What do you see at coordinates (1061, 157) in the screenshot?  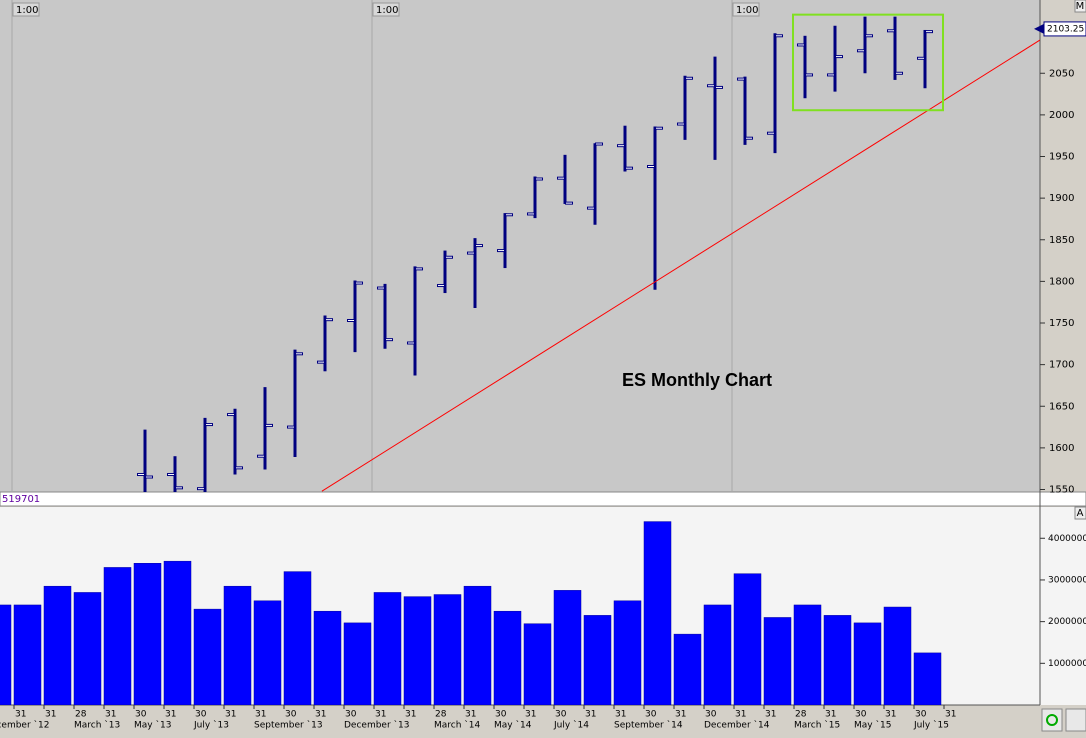 I see `y-tick-label: 1950` at bounding box center [1061, 157].